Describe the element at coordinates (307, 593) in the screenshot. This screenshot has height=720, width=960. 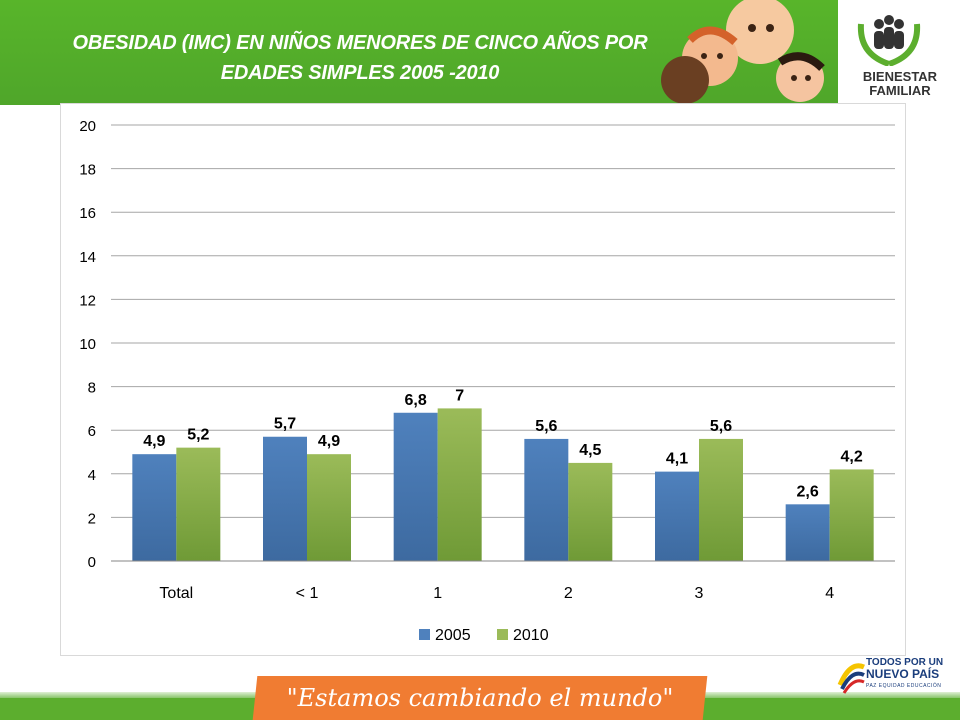
I see `x-tick-label: < 1` at that location.